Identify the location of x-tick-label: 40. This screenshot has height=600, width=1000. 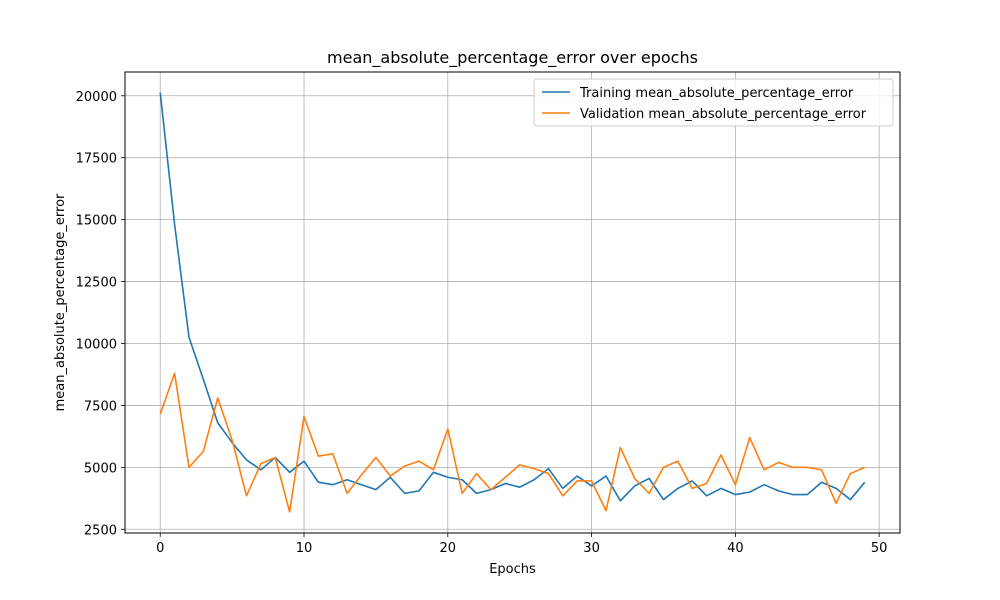
(735, 548).